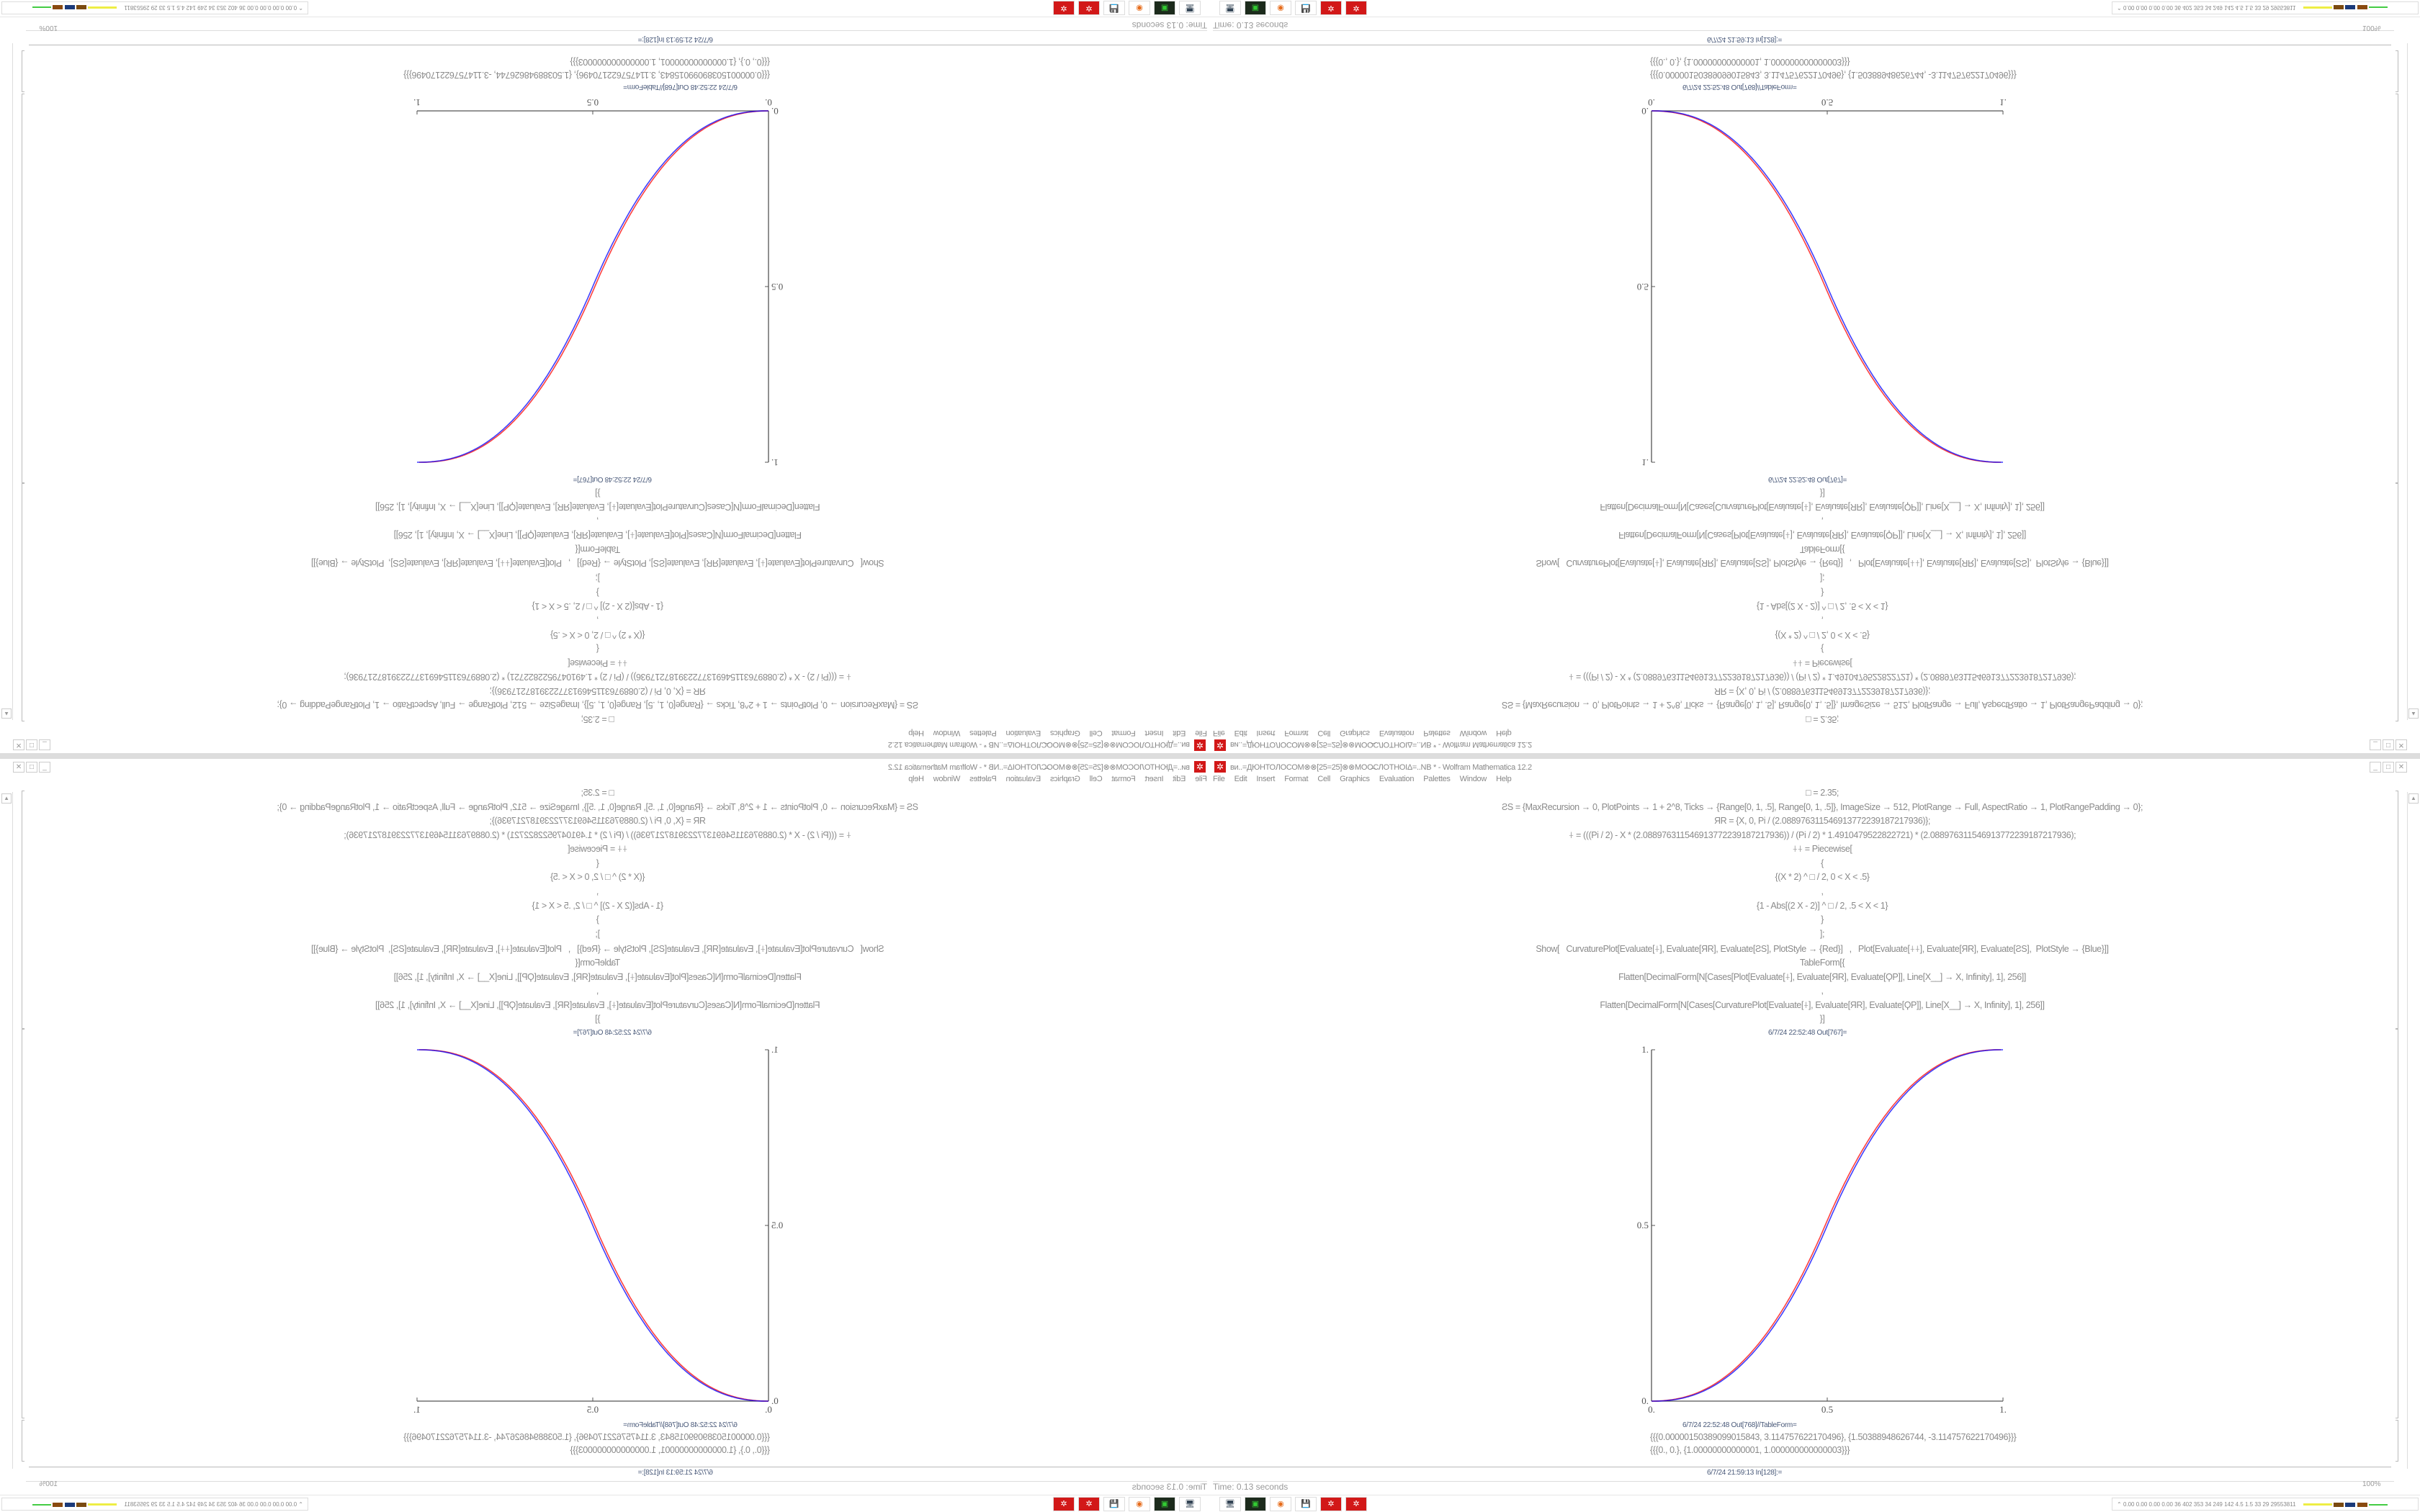 Image resolution: width=2420 pixels, height=1512 pixels. Describe the element at coordinates (417, 102) in the screenshot. I see `x-tick-label: 1.` at that location.